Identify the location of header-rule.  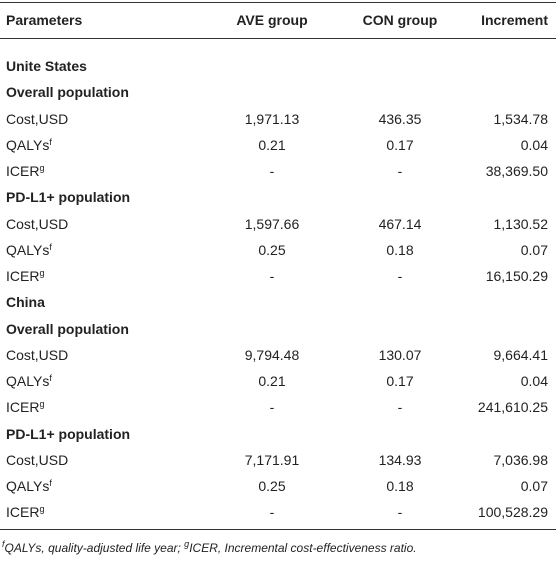
(278, 38).